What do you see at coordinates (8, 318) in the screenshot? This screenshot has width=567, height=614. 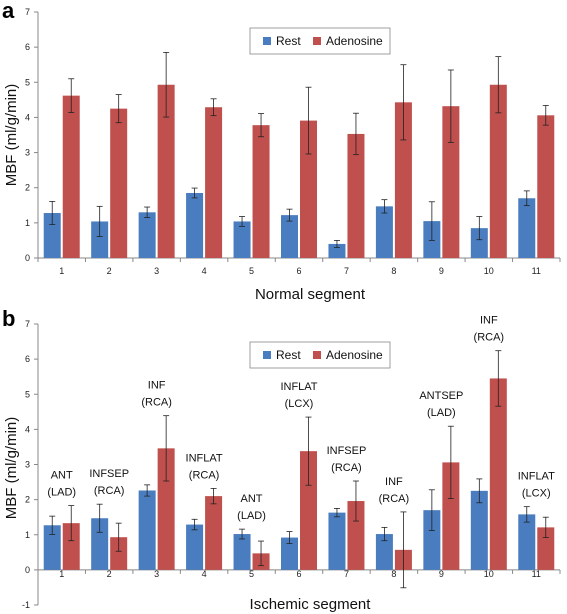 I see `panel-b-letter: b` at bounding box center [8, 318].